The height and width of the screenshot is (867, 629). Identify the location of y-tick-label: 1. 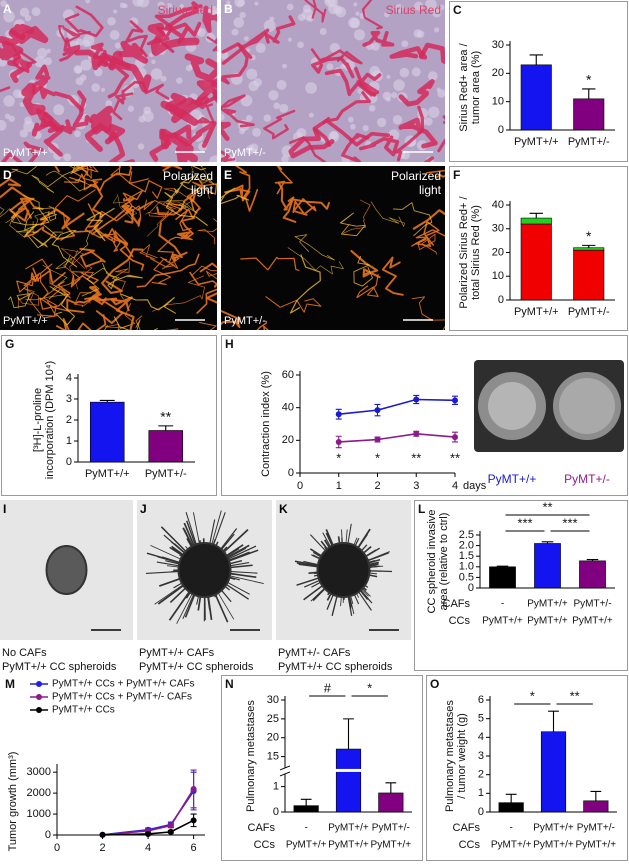
(481, 793).